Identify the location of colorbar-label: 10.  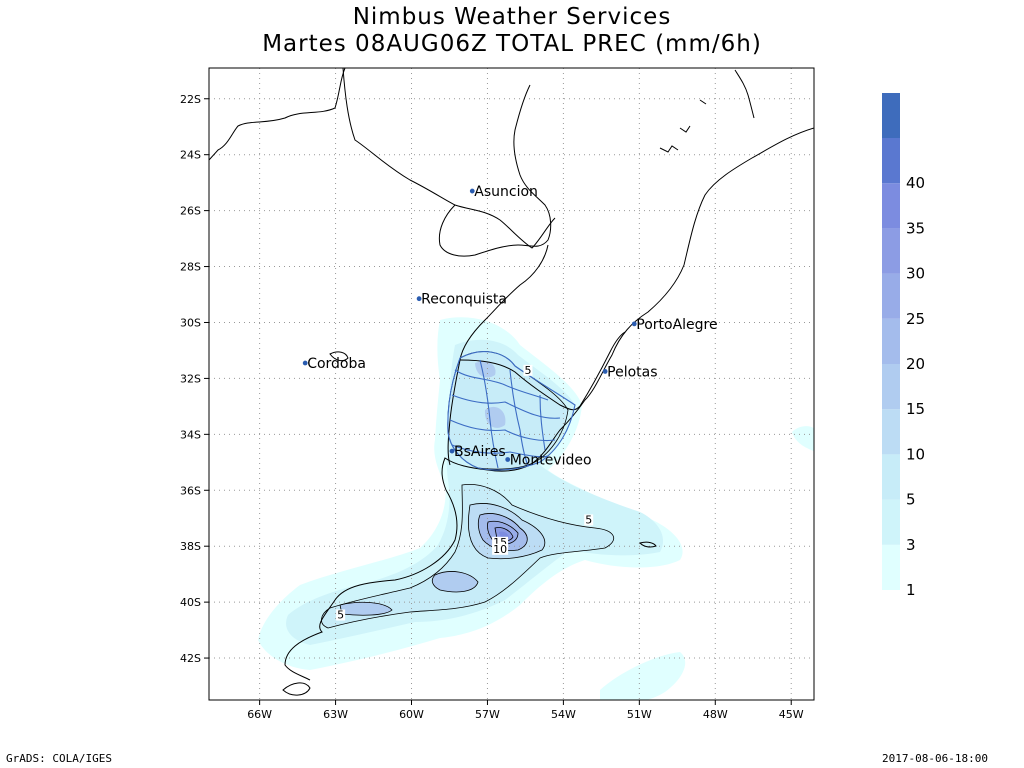
(915, 454).